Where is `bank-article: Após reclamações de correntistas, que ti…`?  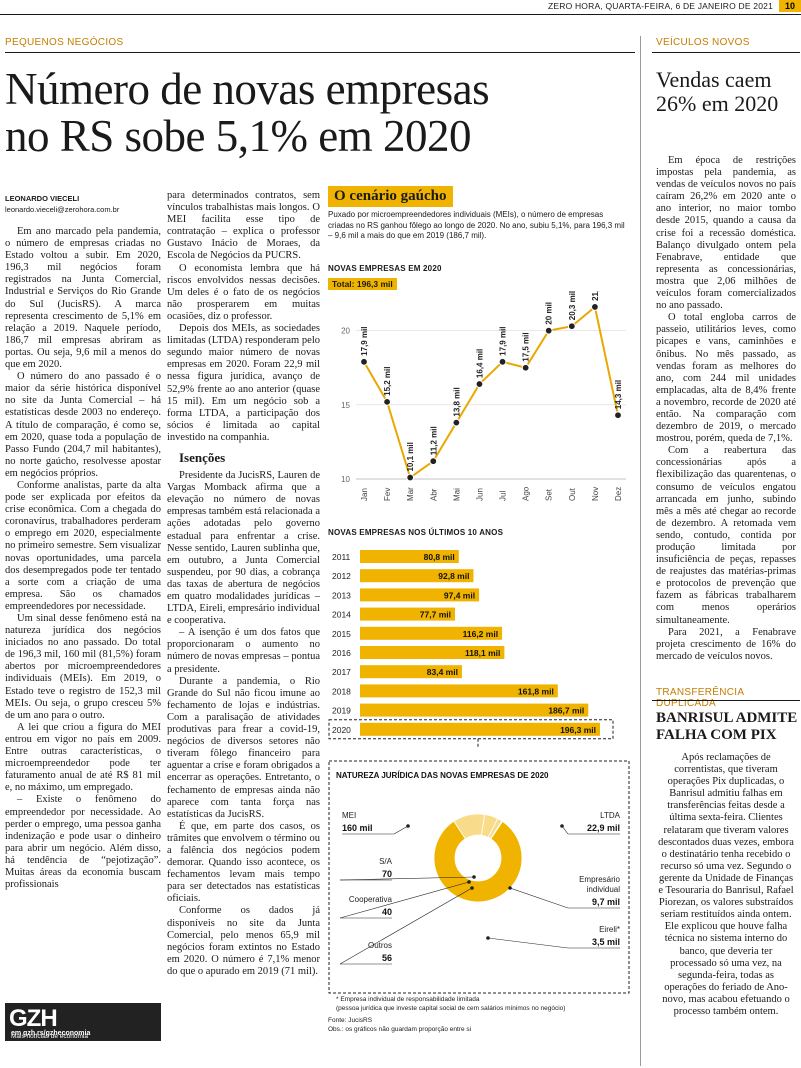 bank-article: Após reclamações de correntistas, que ti… is located at coordinates (726, 885).